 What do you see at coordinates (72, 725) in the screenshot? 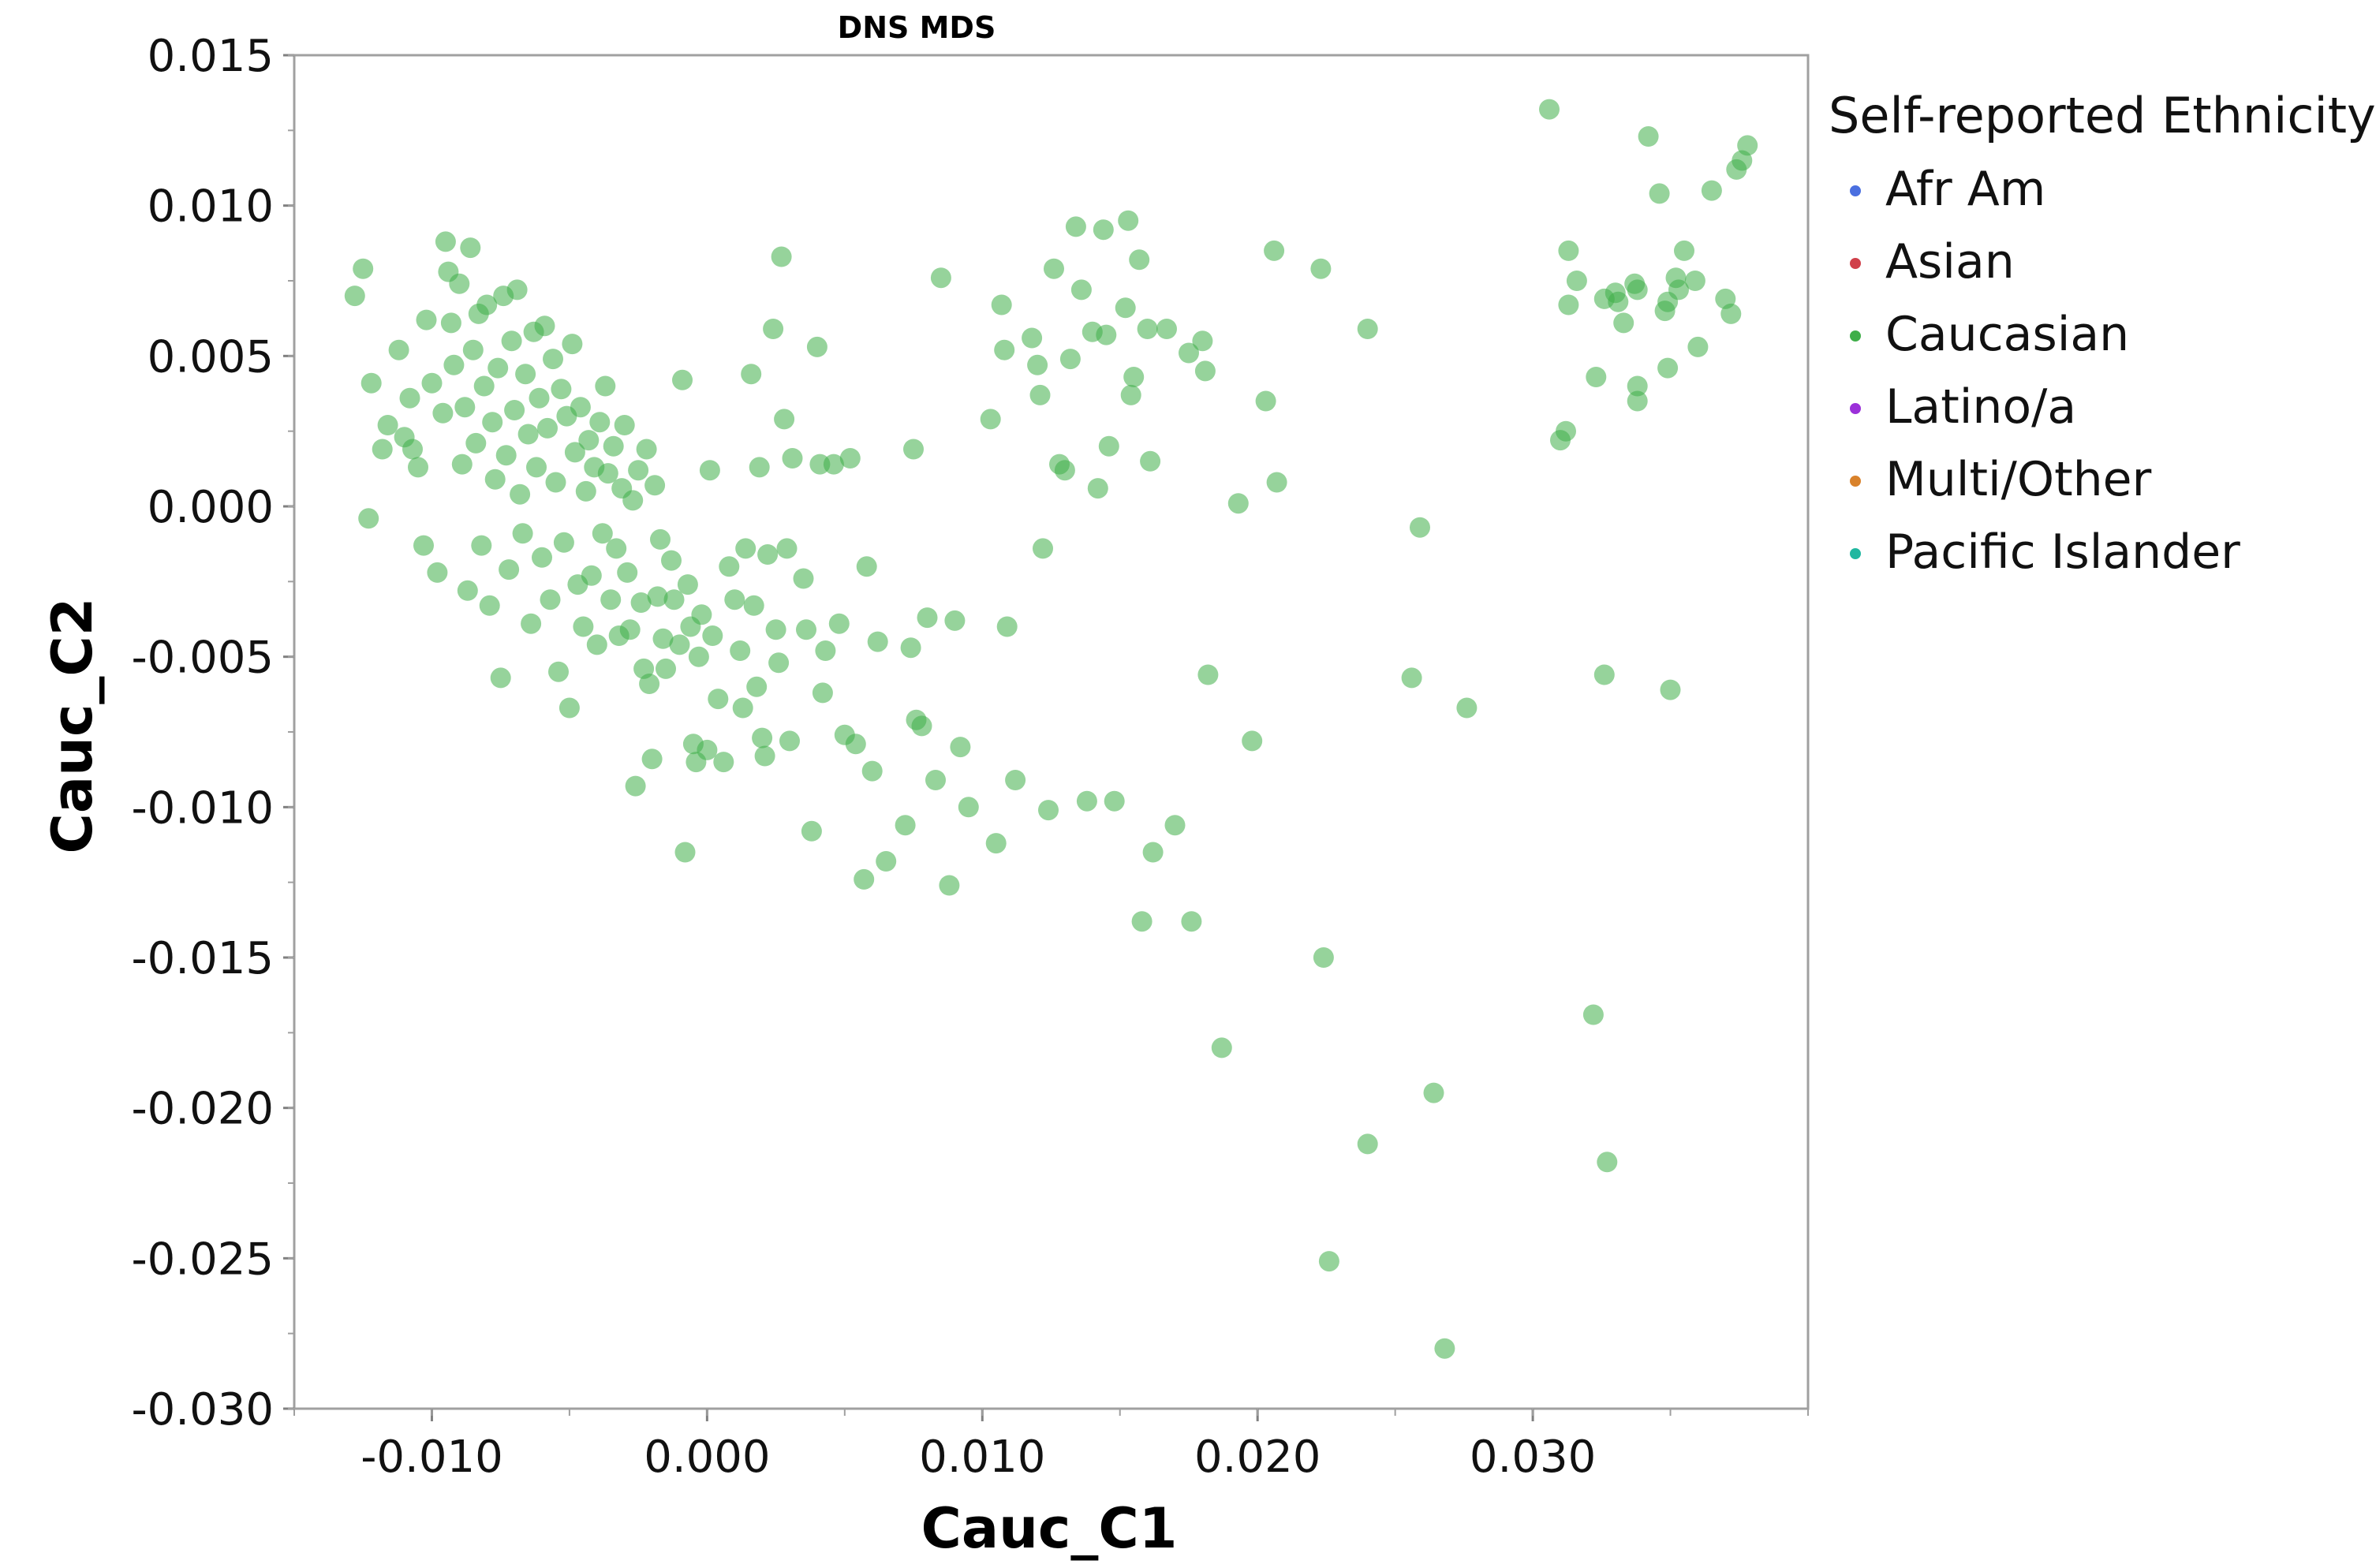
I see `y-axis-title: Cauc_C2` at bounding box center [72, 725].